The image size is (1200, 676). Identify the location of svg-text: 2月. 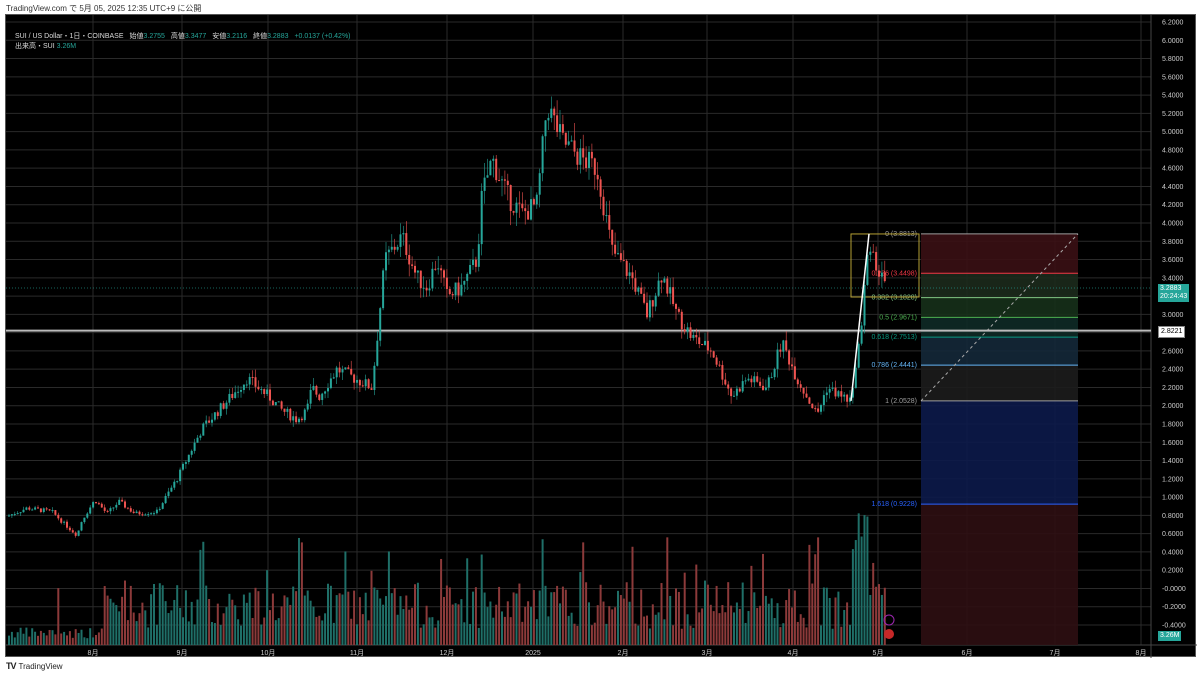
(623, 653).